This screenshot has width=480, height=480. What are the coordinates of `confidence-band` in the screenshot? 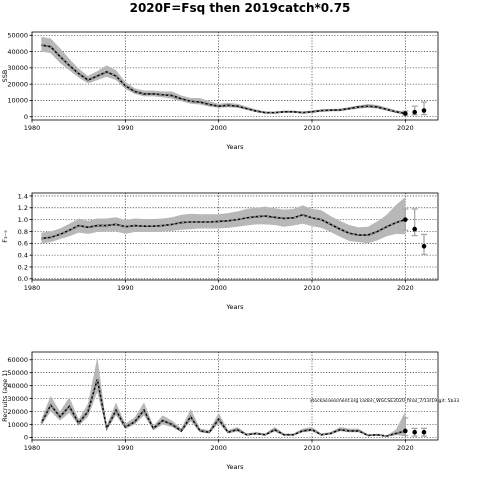 It's located at (223, 220).